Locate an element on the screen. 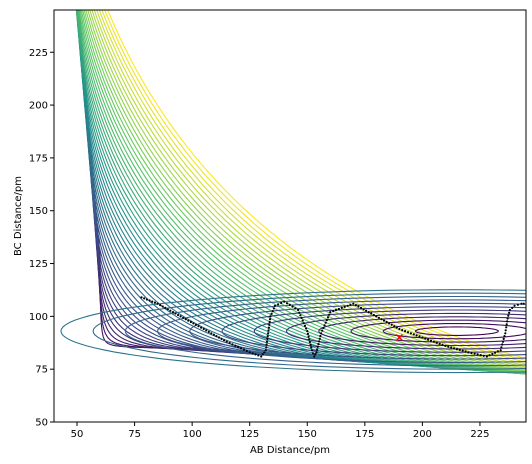  x-tick-label: 200 is located at coordinates (422, 434).